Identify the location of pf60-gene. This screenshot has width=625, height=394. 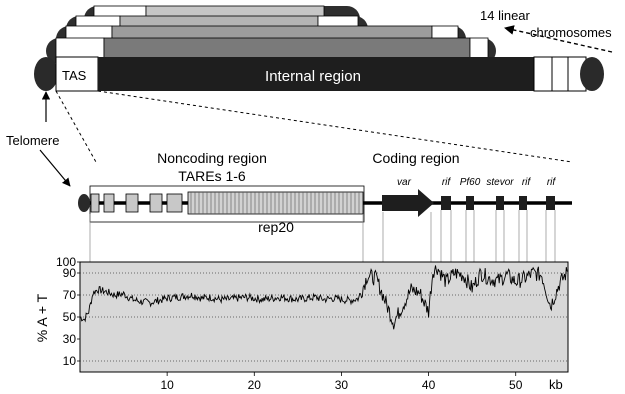
(470, 203).